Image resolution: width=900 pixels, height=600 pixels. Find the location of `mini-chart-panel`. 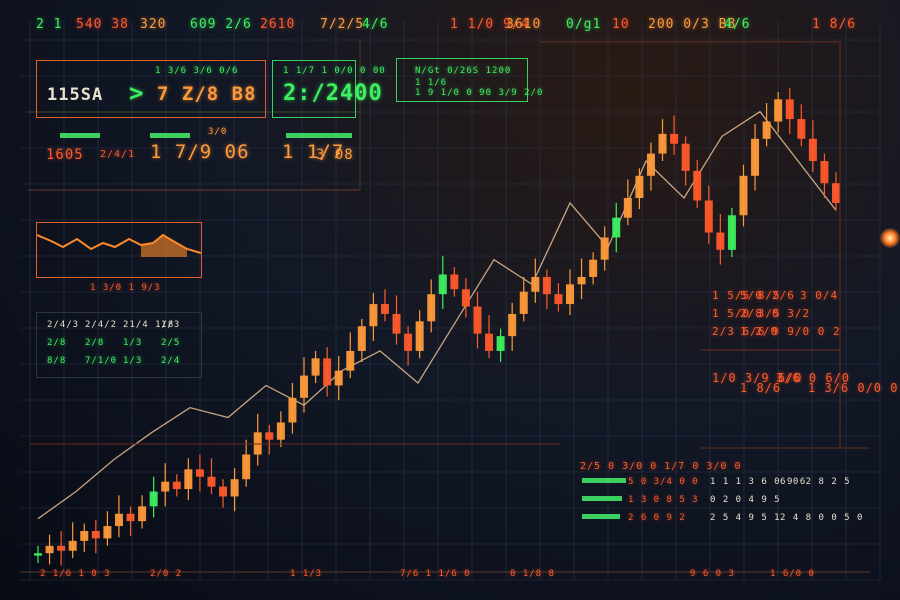

mini-chart-panel is located at coordinates (119, 250).